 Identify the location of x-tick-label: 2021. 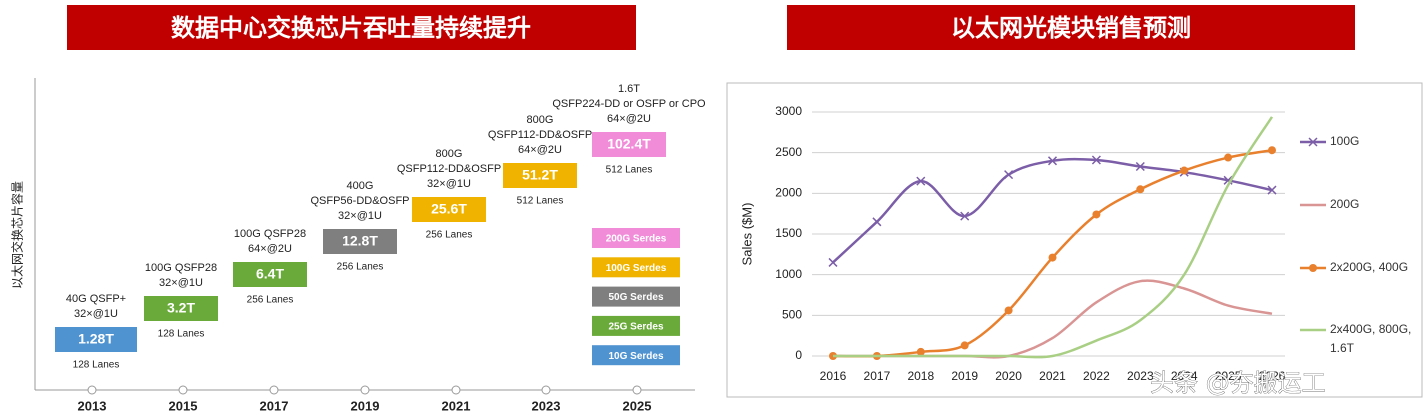
(1052, 376).